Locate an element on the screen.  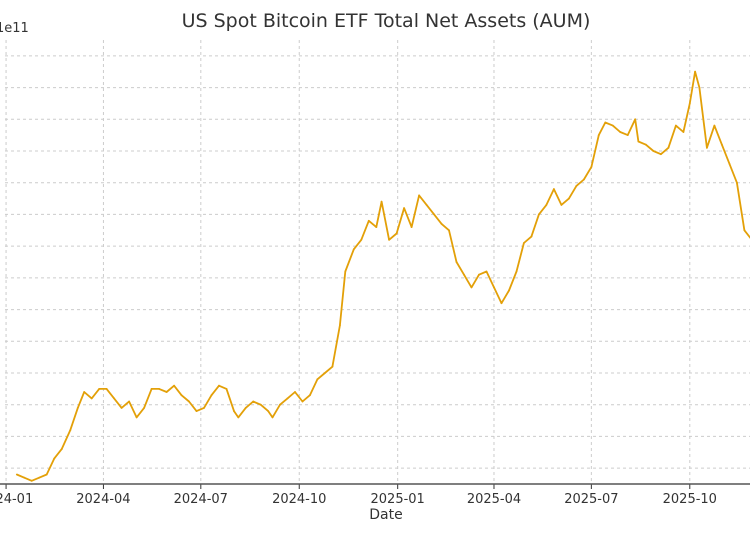
x-tick-label: 2025-07 is located at coordinates (591, 499).